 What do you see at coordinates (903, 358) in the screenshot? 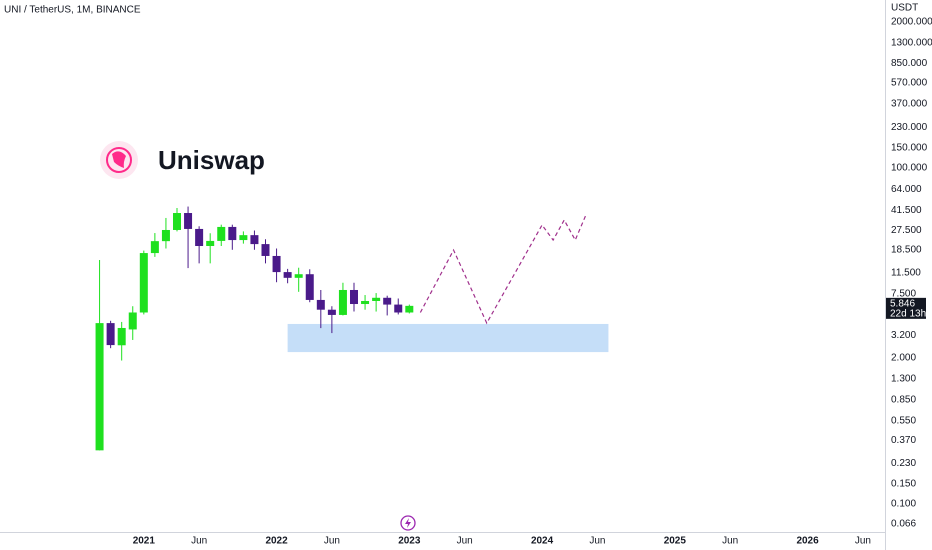
I see `y-tick-label: 2.000` at bounding box center [903, 358].